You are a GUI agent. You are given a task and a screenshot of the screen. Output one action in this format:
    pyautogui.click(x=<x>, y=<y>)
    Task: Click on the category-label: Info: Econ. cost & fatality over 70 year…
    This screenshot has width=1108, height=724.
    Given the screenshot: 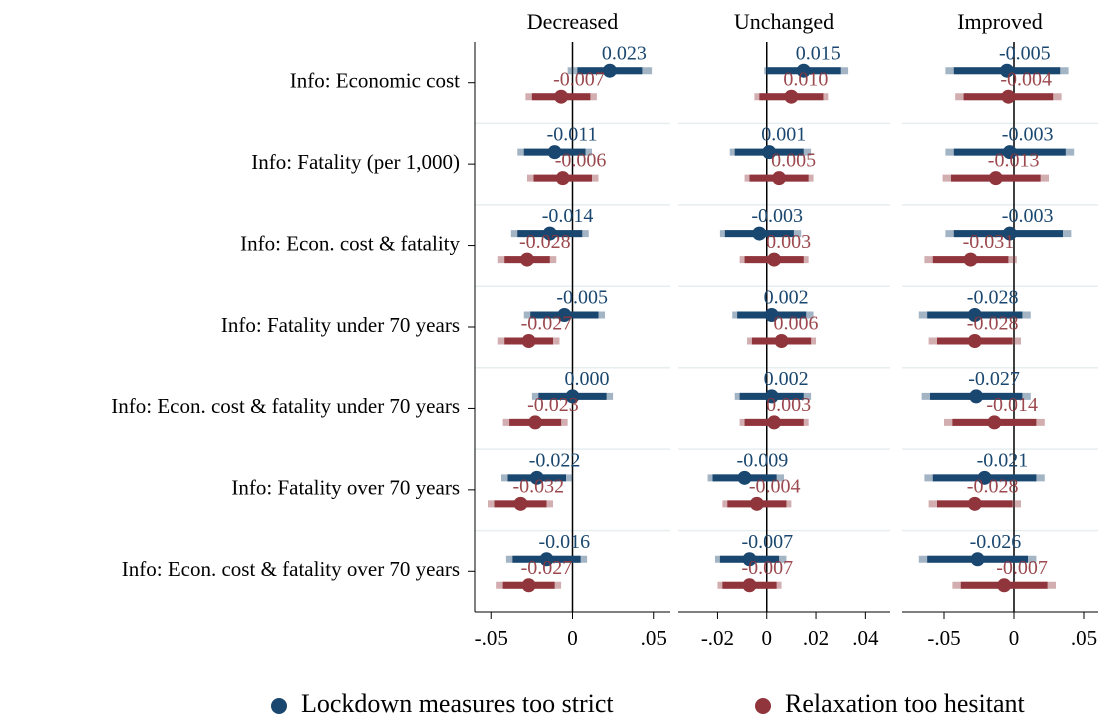 What is the action you would take?
    pyautogui.click(x=291, y=569)
    